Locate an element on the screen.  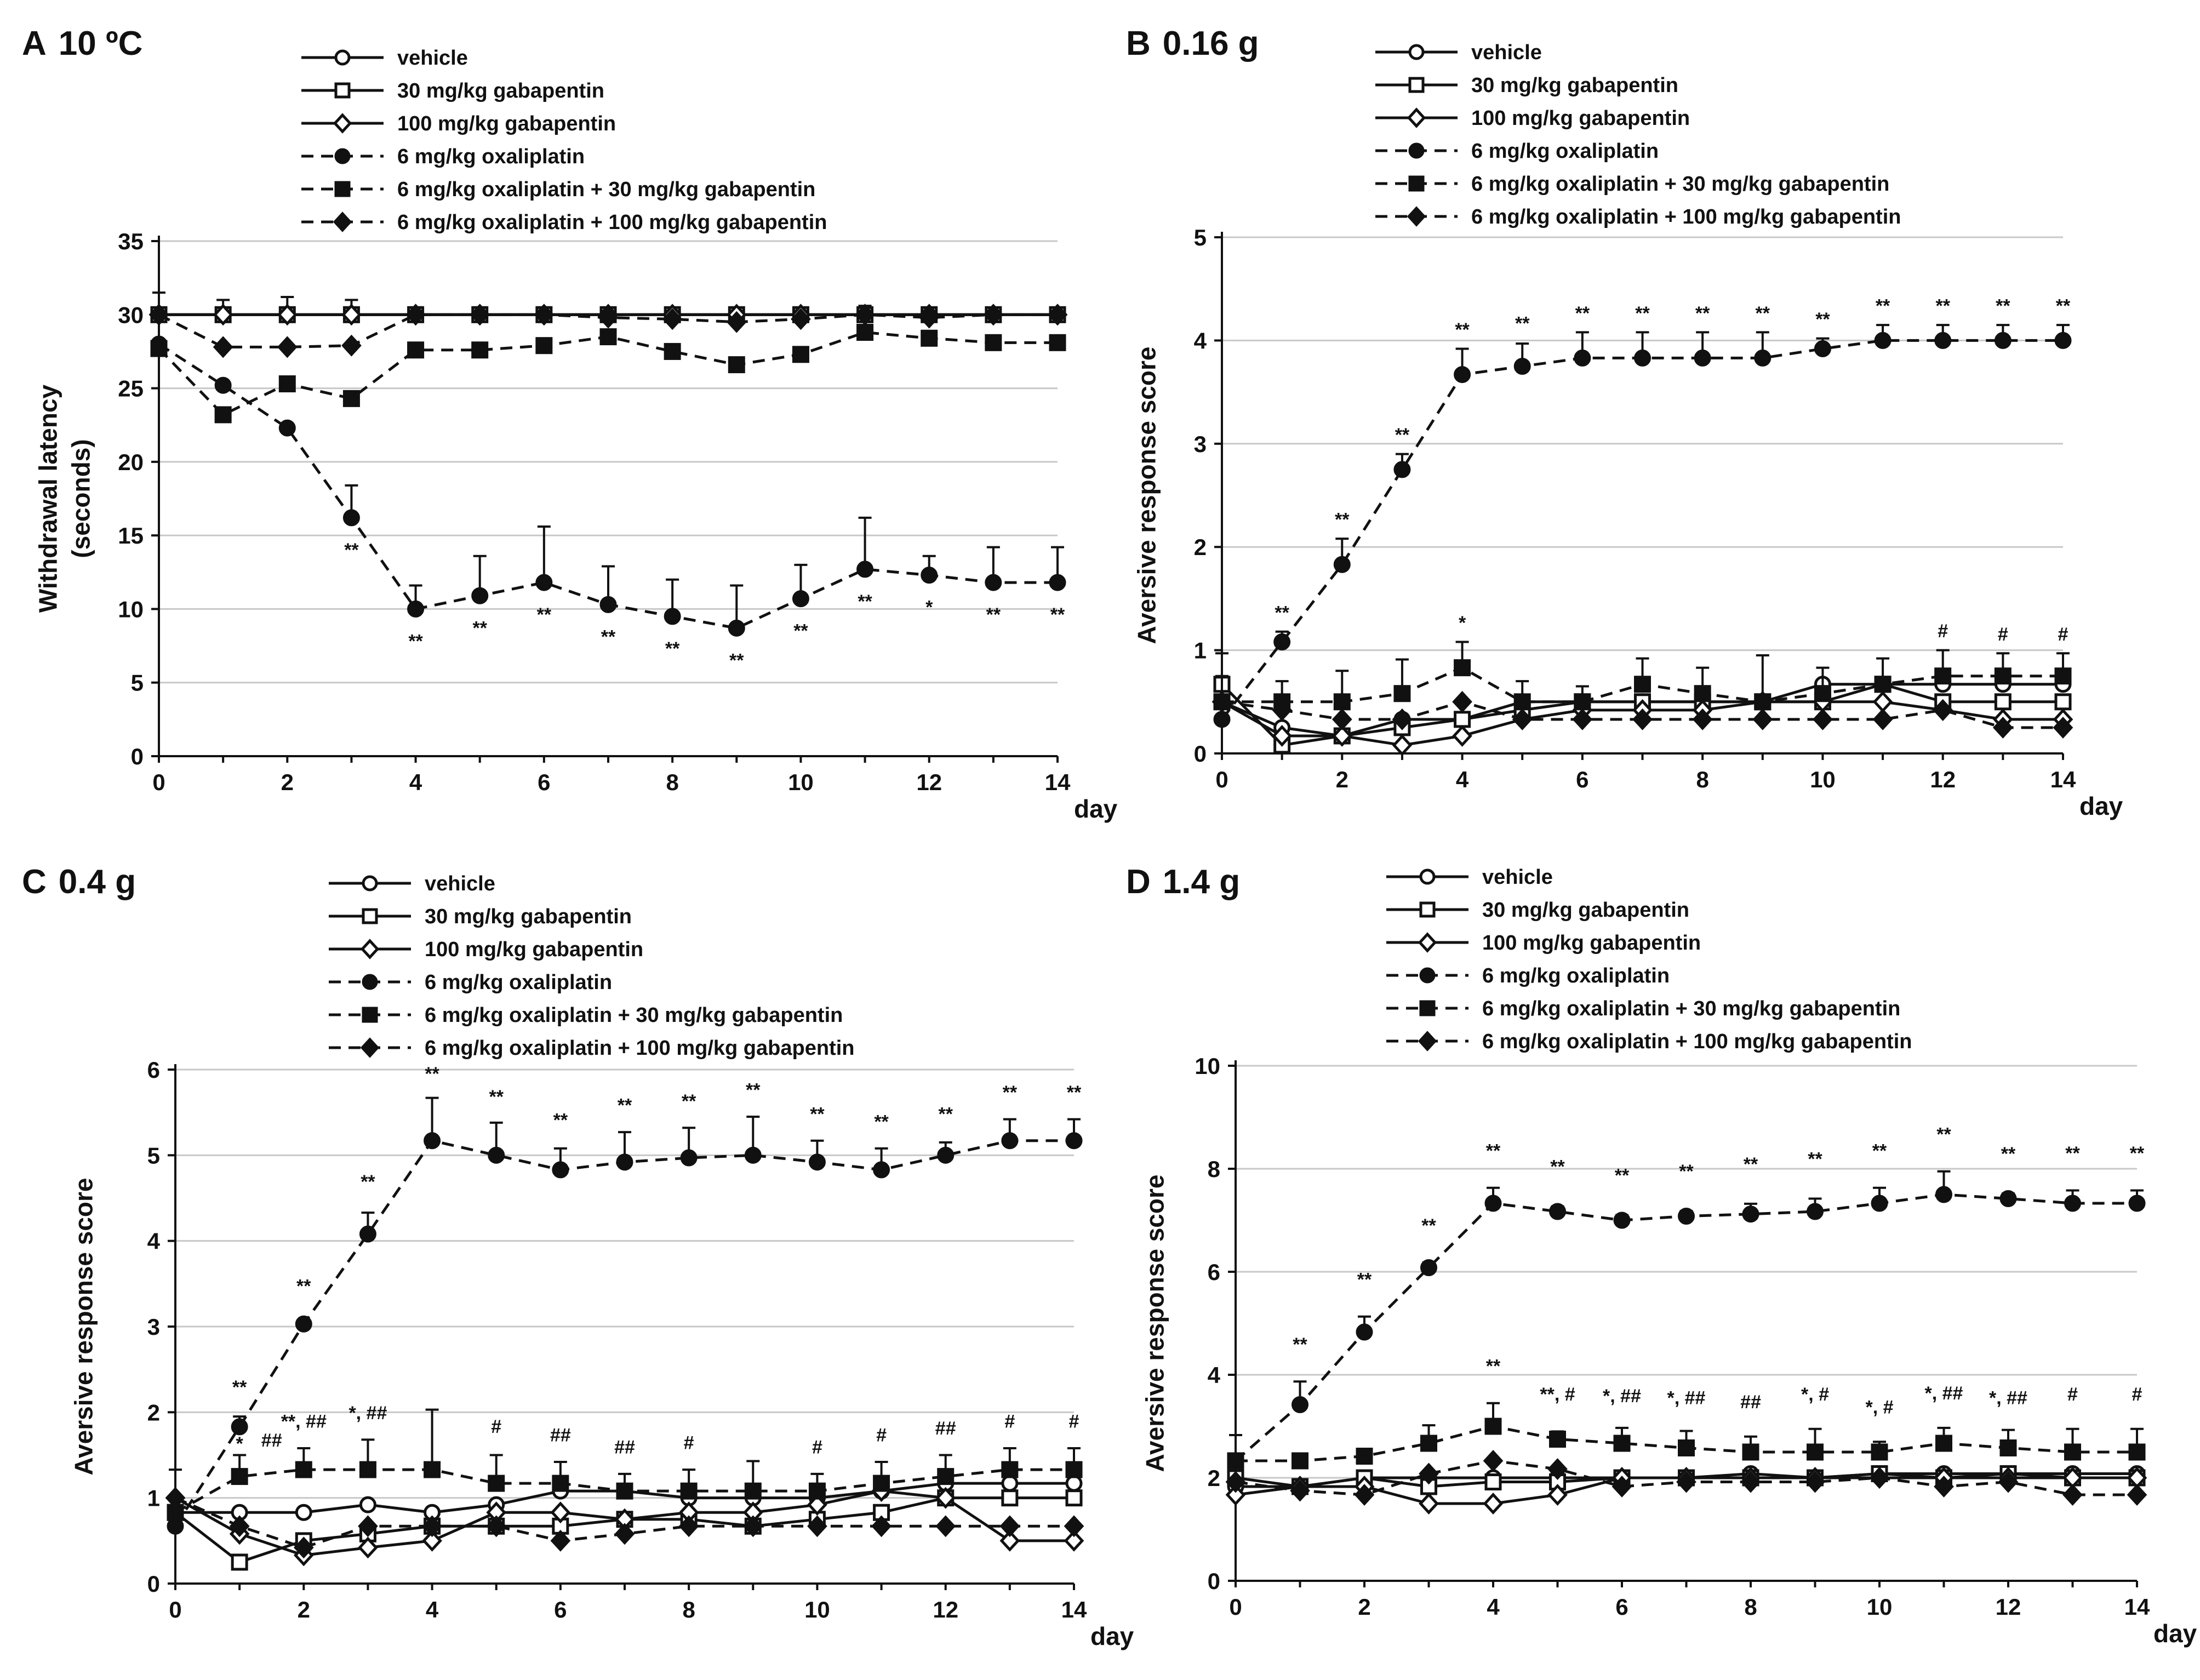
y-tick-label: 8 is located at coordinates (1214, 1169).